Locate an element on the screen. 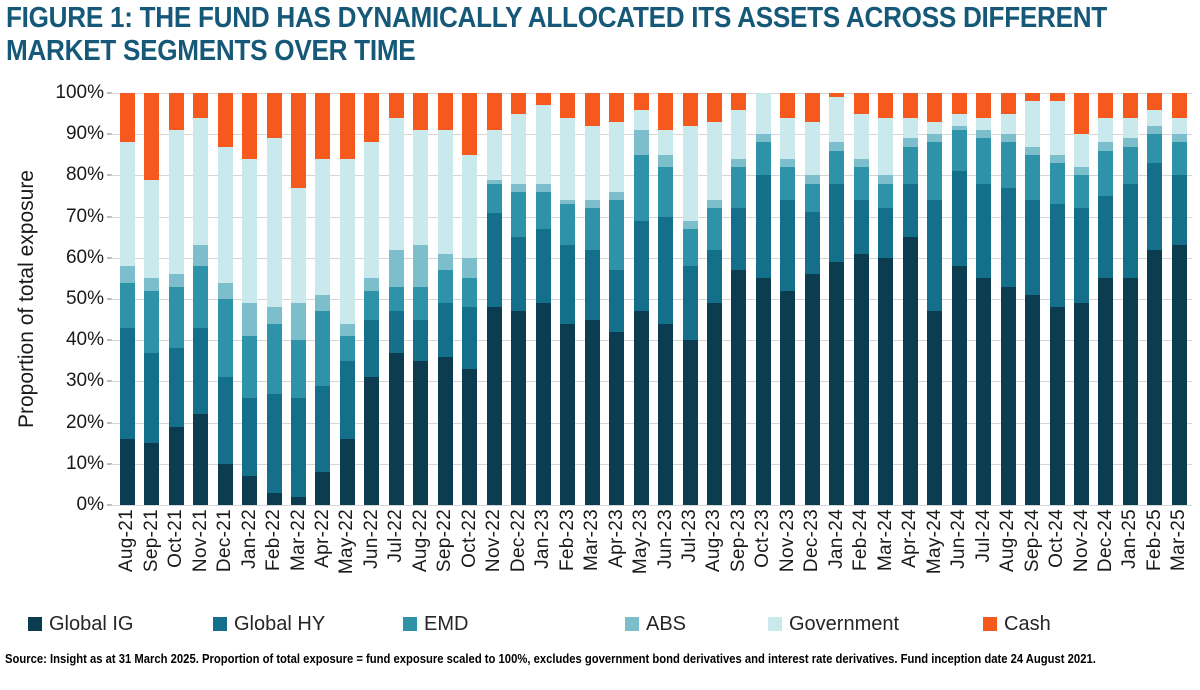 The image size is (1200, 690). x-tick-cell: Nov-24 is located at coordinates (1081, 556).